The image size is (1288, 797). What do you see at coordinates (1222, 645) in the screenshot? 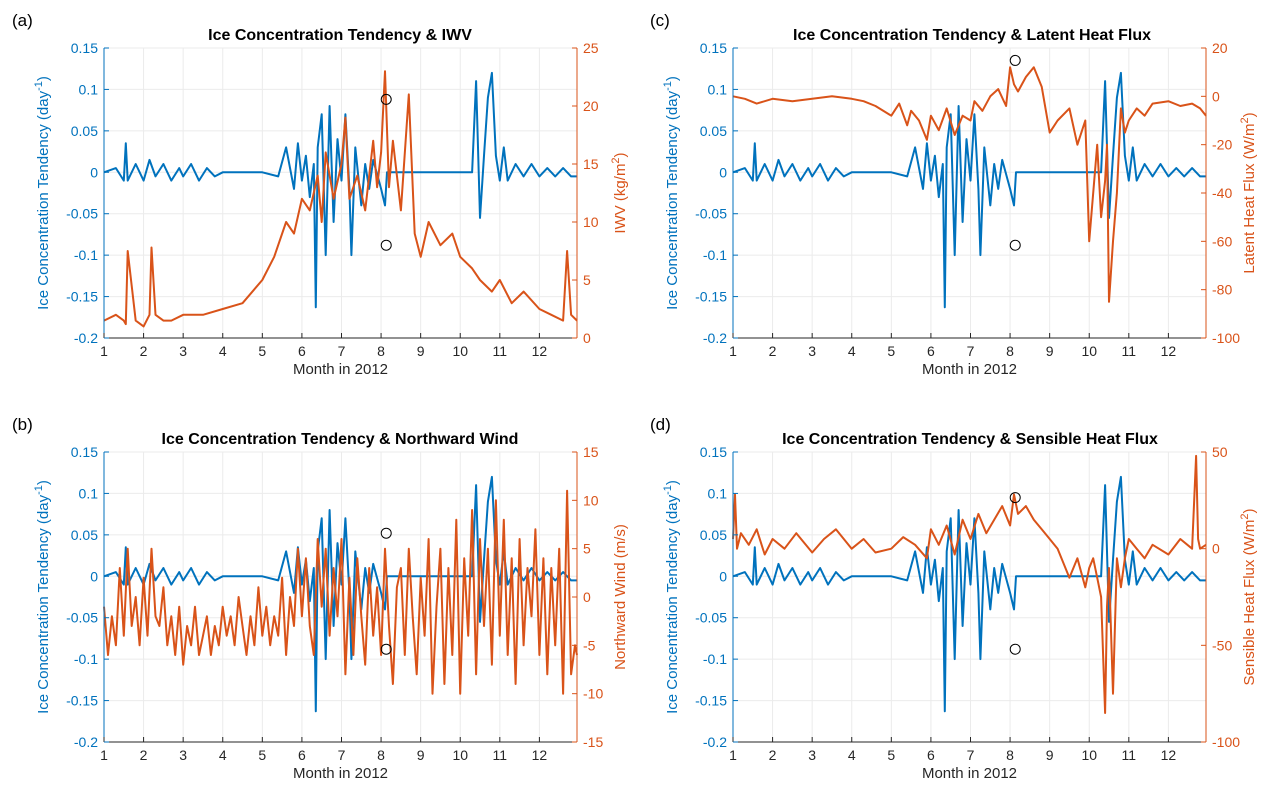
I see `y-tick-label-right: -50` at bounding box center [1222, 645].